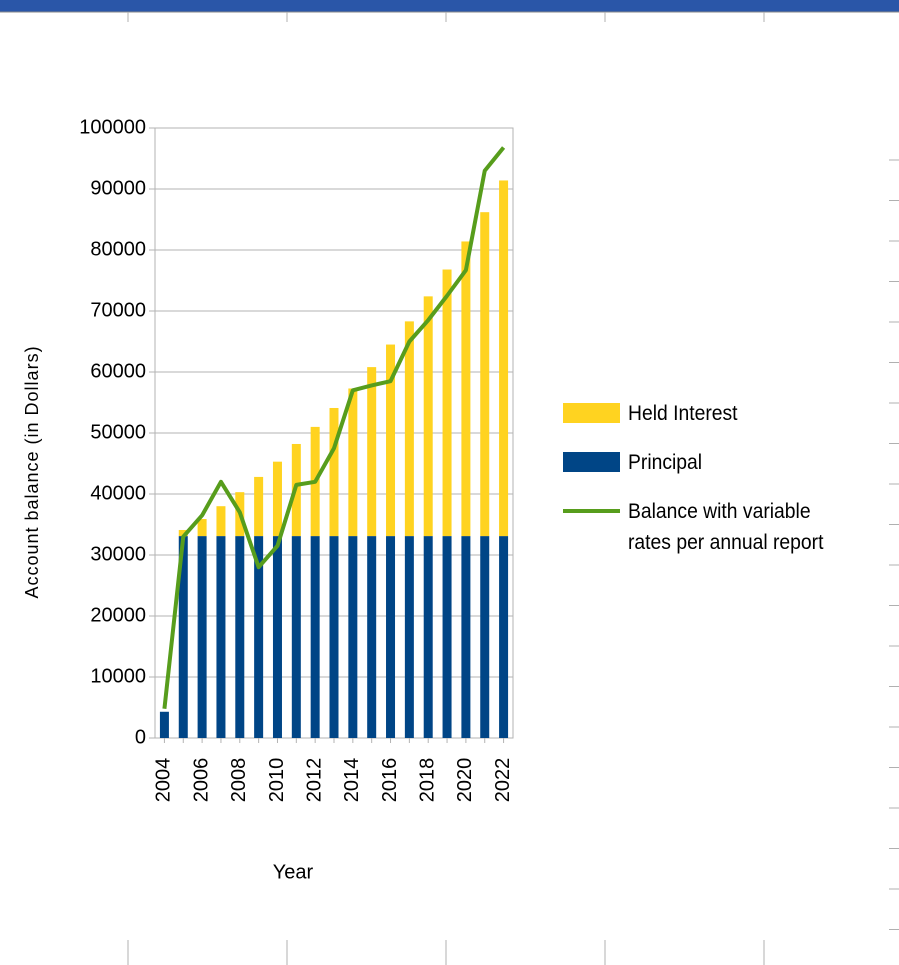  What do you see at coordinates (118, 249) in the screenshot?
I see `y-tick-label: 80000` at bounding box center [118, 249].